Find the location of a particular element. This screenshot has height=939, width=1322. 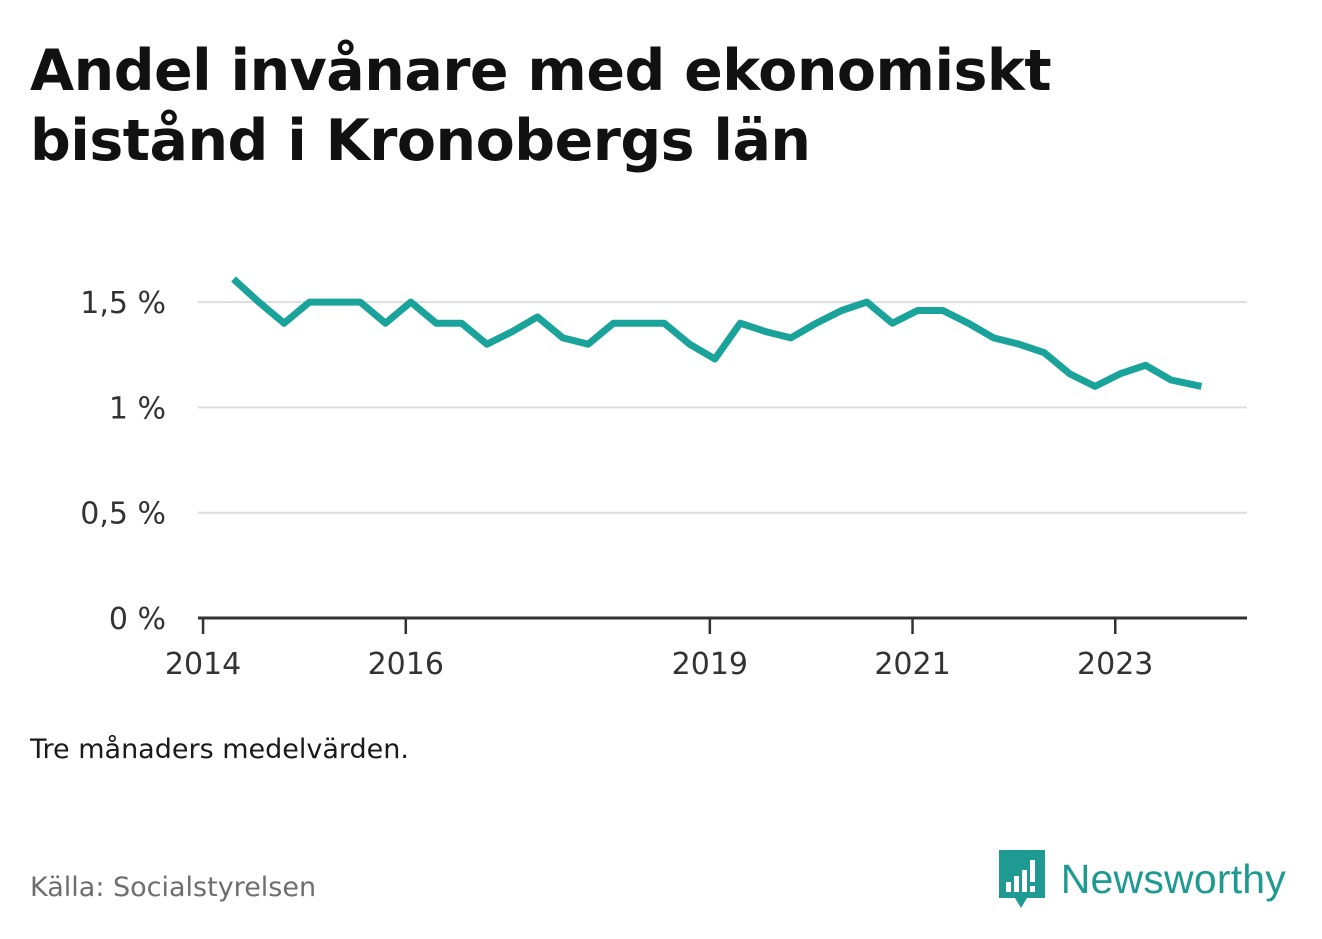

x-tick-label: 2019 is located at coordinates (710, 664).